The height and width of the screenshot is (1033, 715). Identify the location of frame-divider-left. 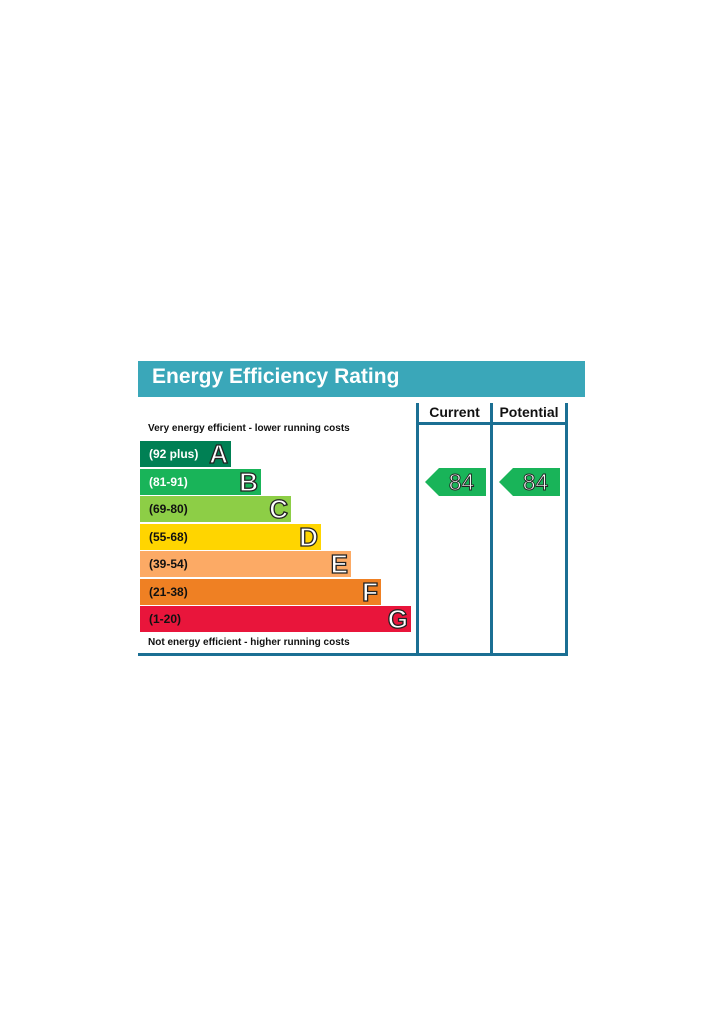
(417, 529).